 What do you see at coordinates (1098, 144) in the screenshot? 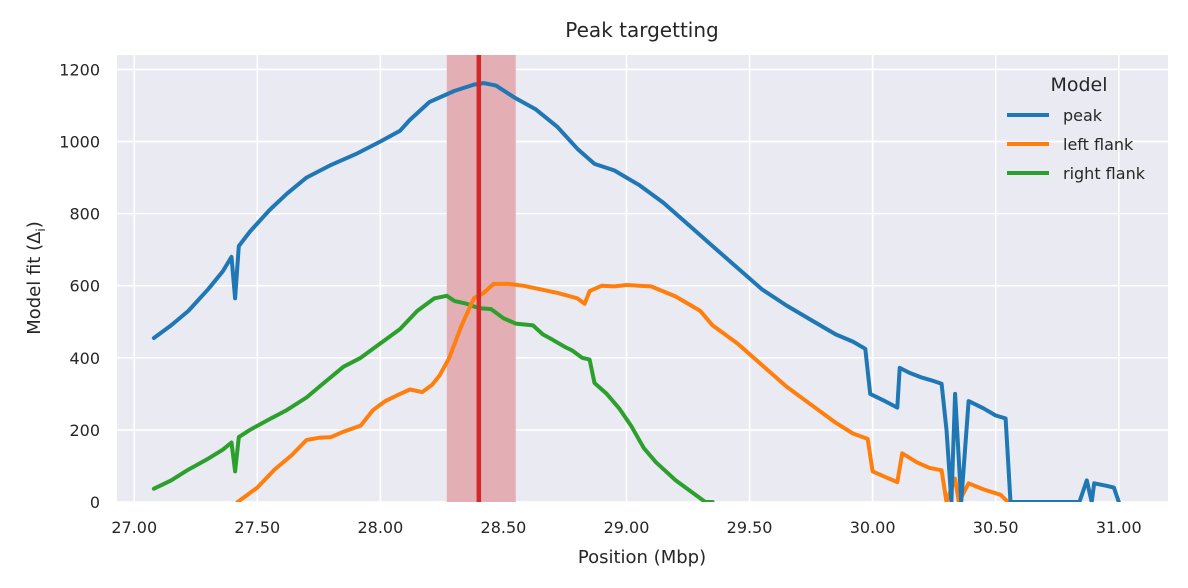
I see `legend-label: left flank` at bounding box center [1098, 144].